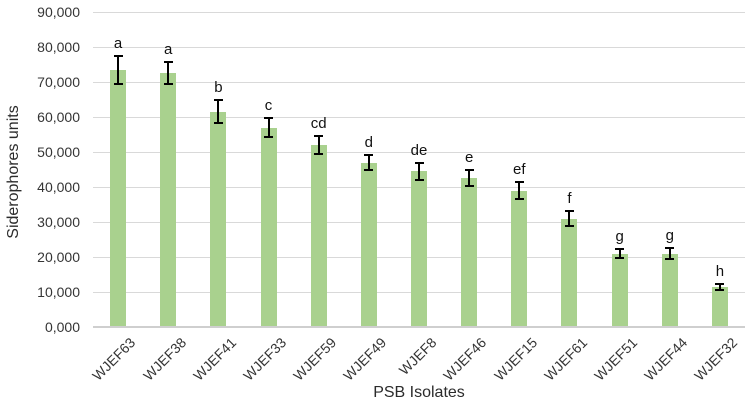 This screenshot has width=750, height=413. Describe the element at coordinates (469, 158) in the screenshot. I see `significance-letter: e` at that location.